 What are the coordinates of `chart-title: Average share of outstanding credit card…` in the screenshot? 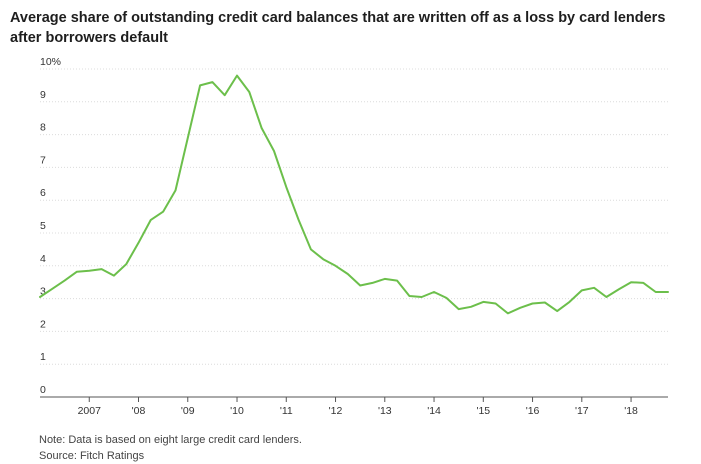 It's located at (338, 28).